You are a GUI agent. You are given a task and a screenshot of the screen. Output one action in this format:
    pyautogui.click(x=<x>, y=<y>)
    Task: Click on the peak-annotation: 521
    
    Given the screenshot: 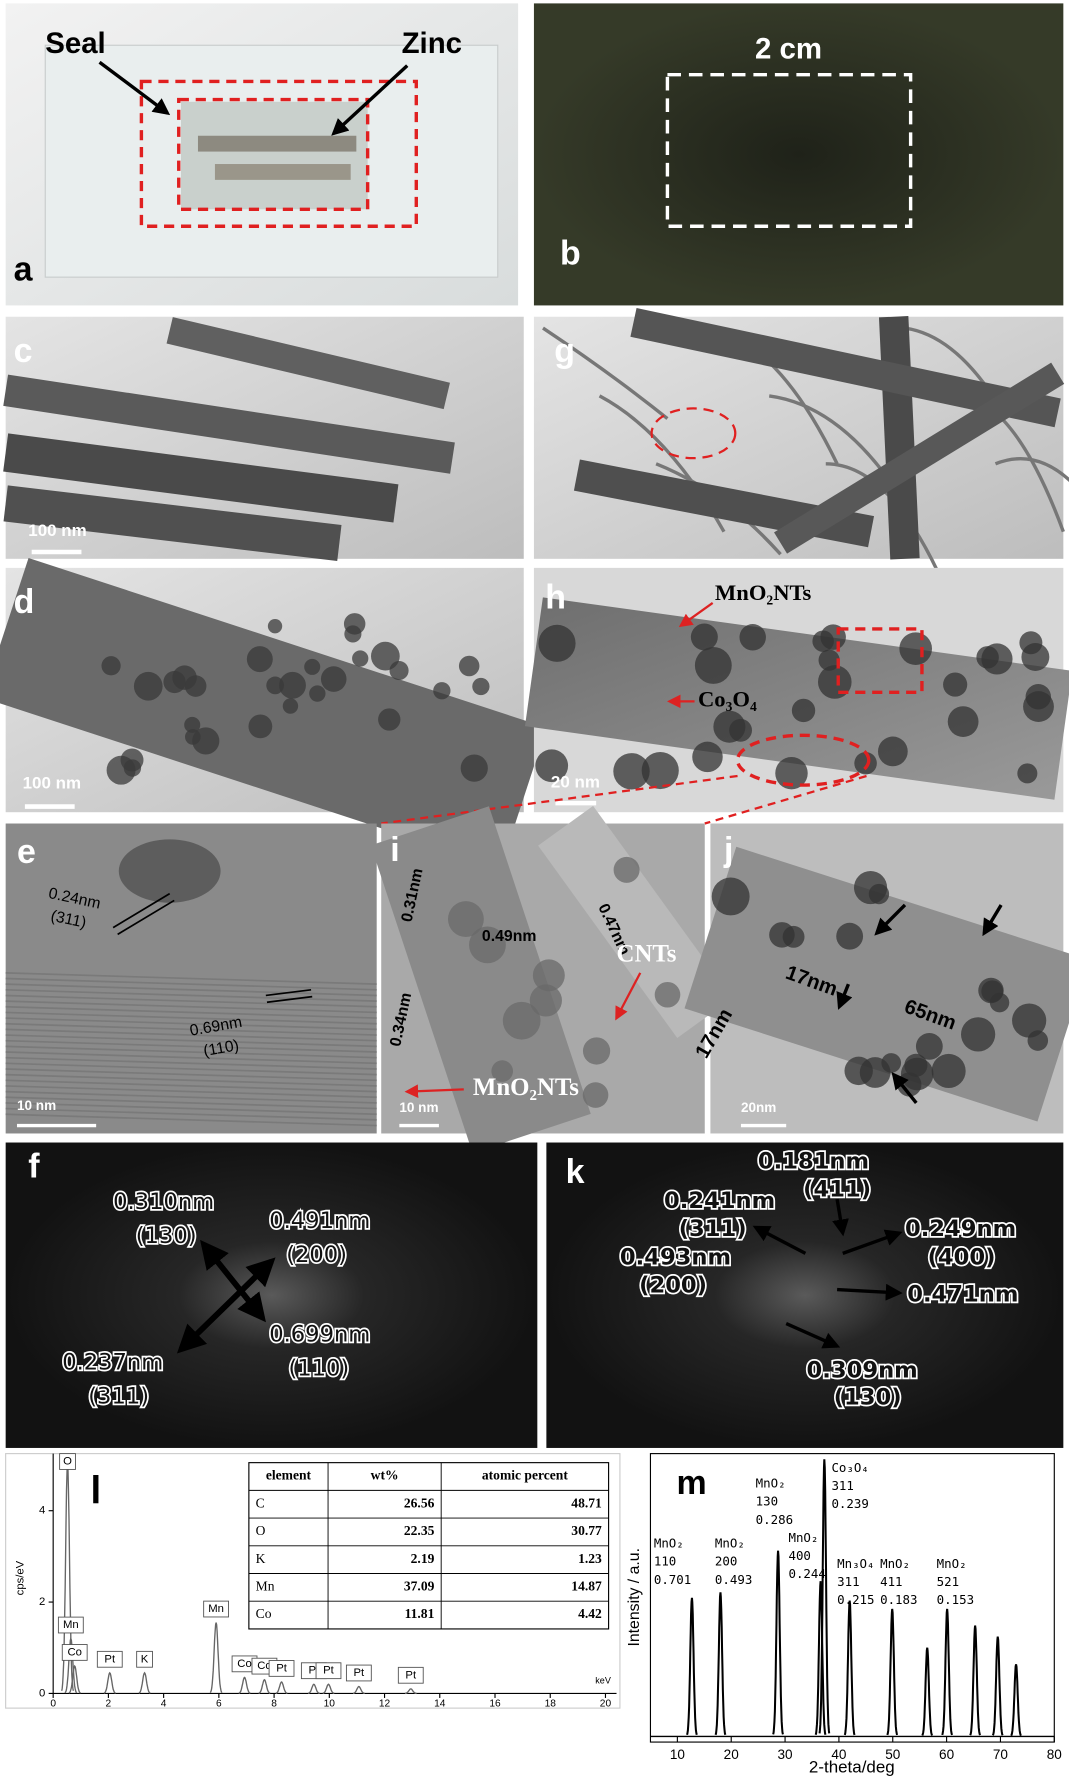 What is the action you would take?
    pyautogui.click(x=948, y=1581)
    